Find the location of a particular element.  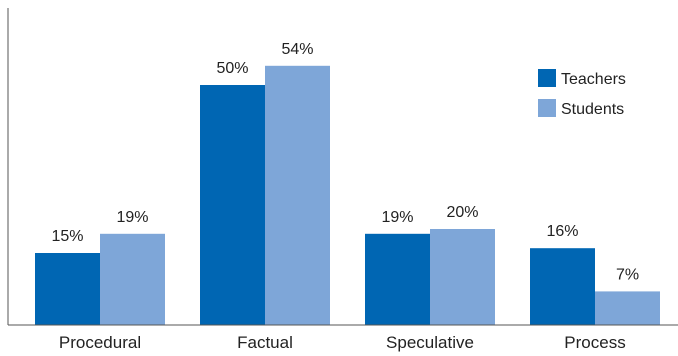

value-label-teachers-procedural: 15% is located at coordinates (67, 236).